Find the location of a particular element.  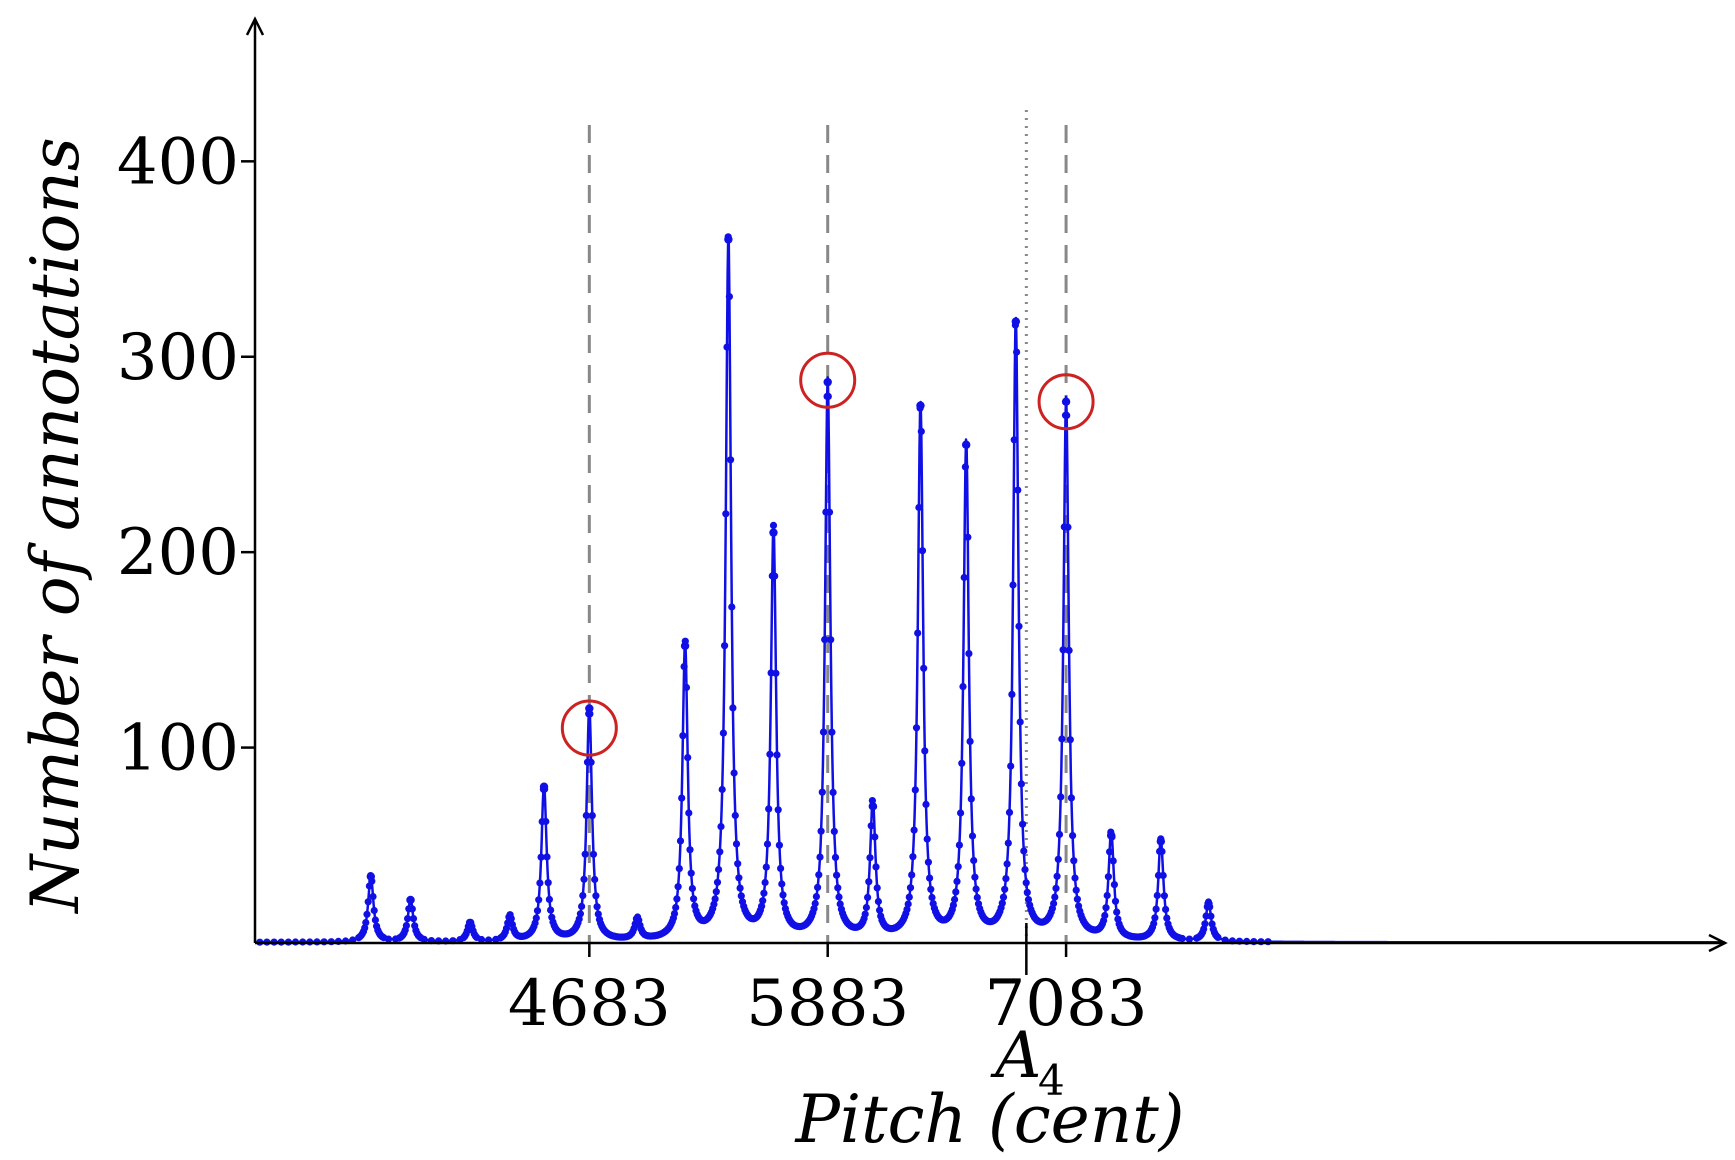

y-axis-title: Number of annotations is located at coordinates (55, 526).